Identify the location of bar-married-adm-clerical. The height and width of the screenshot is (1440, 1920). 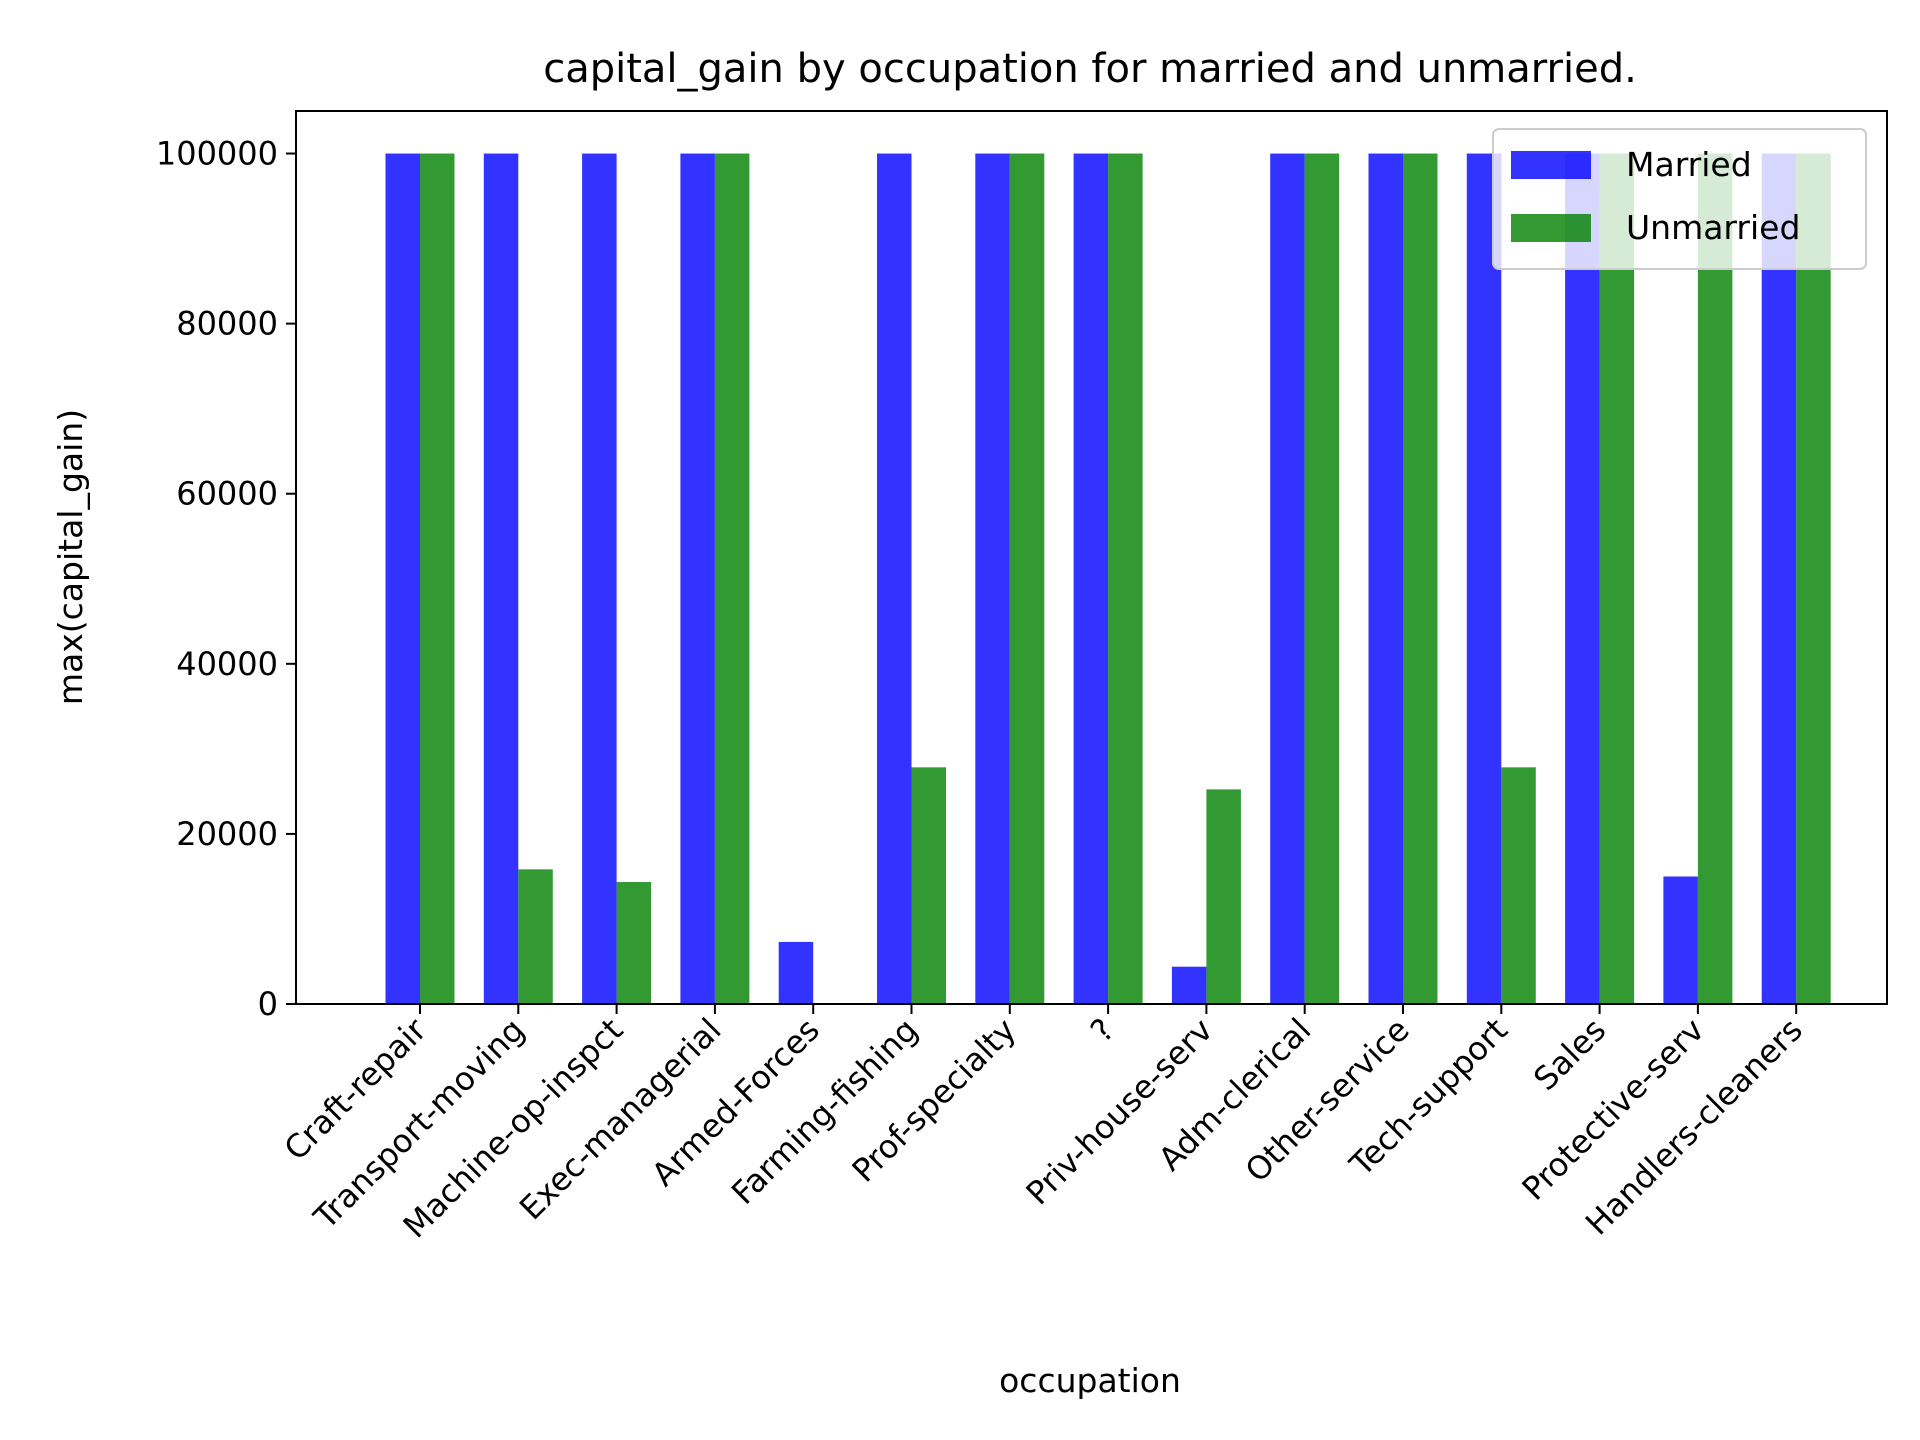
(1287, 578).